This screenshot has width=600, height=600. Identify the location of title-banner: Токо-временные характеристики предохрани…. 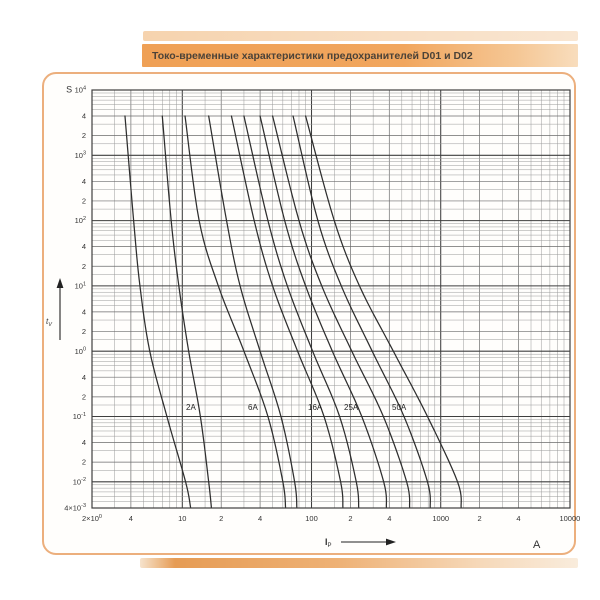
(360, 55).